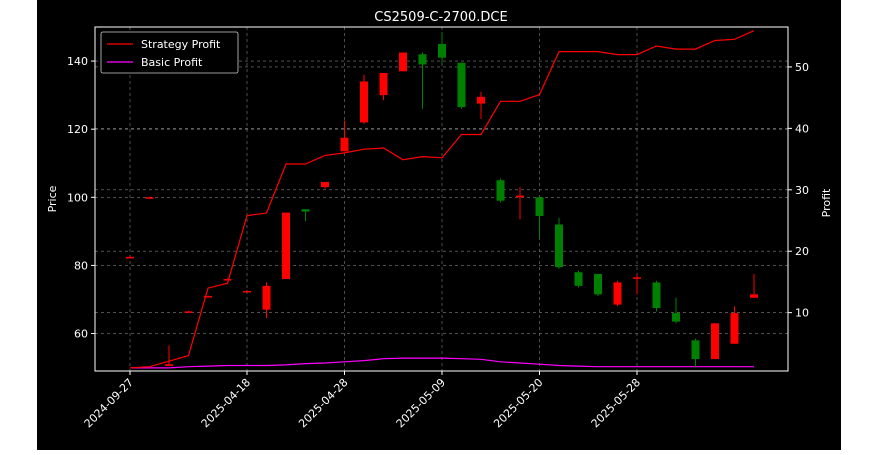 The image size is (878, 455). Describe the element at coordinates (77, 61) in the screenshot. I see `y-tick-label-left: 140` at that location.